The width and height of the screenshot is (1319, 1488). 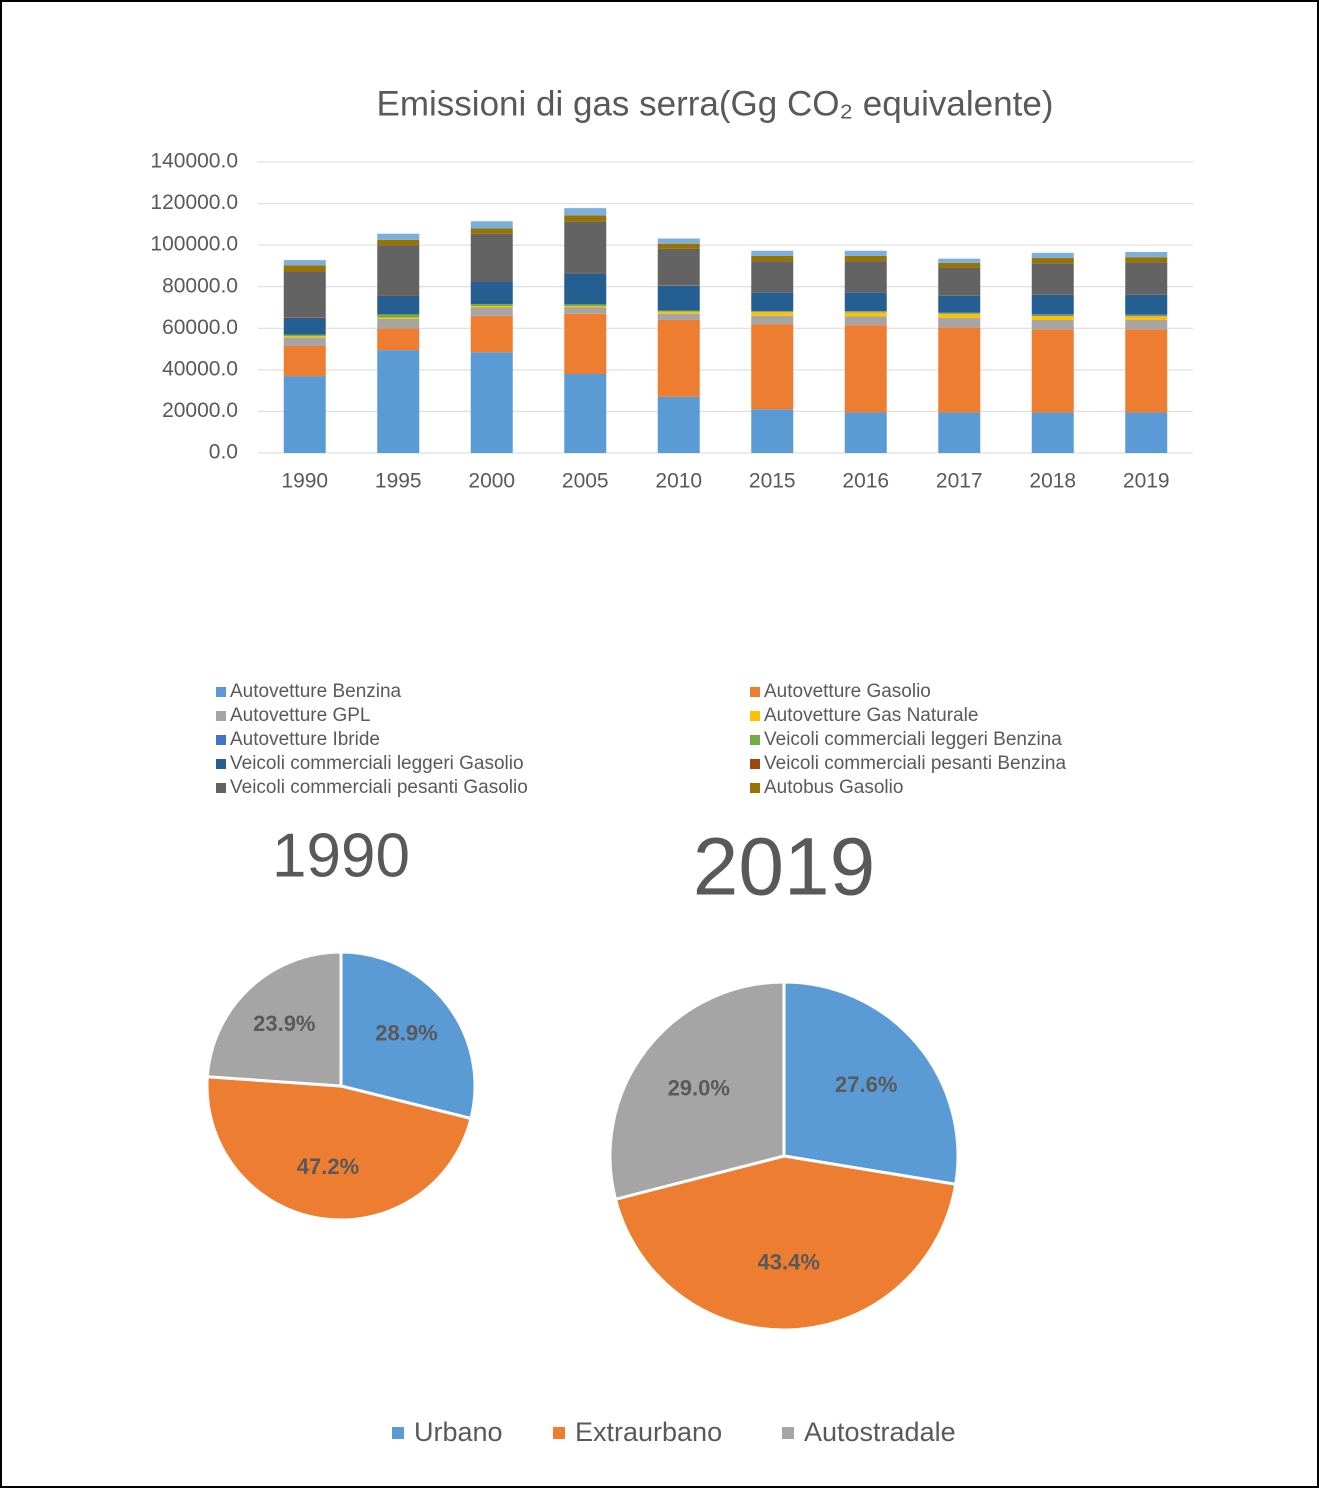 What do you see at coordinates (866, 1084) in the screenshot?
I see `pie-label: 27.6%` at bounding box center [866, 1084].